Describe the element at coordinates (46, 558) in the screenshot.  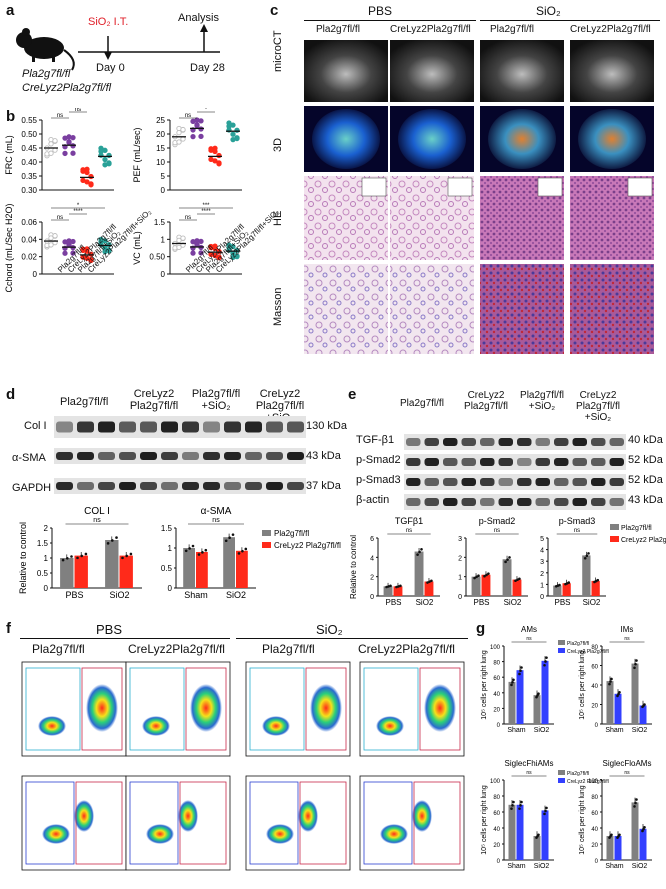
I see `d-col1-ytick-label-2: 1` at that location.